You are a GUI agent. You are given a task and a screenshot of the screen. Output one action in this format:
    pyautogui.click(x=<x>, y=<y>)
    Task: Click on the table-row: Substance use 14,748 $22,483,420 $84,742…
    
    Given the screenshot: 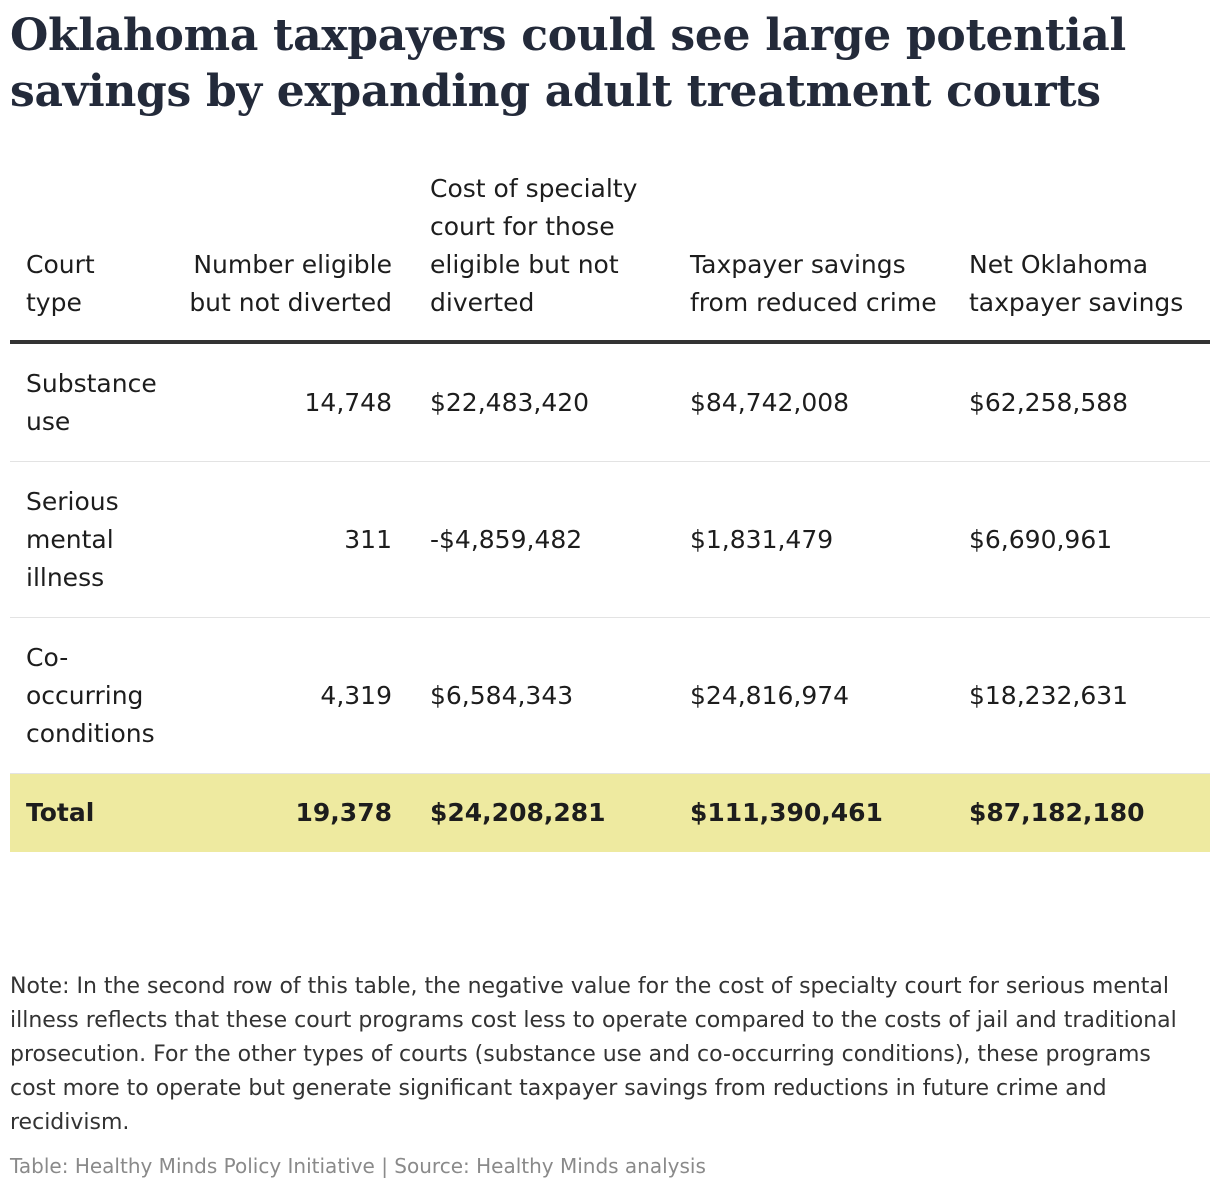 What is the action you would take?
    pyautogui.click(x=610, y=402)
    